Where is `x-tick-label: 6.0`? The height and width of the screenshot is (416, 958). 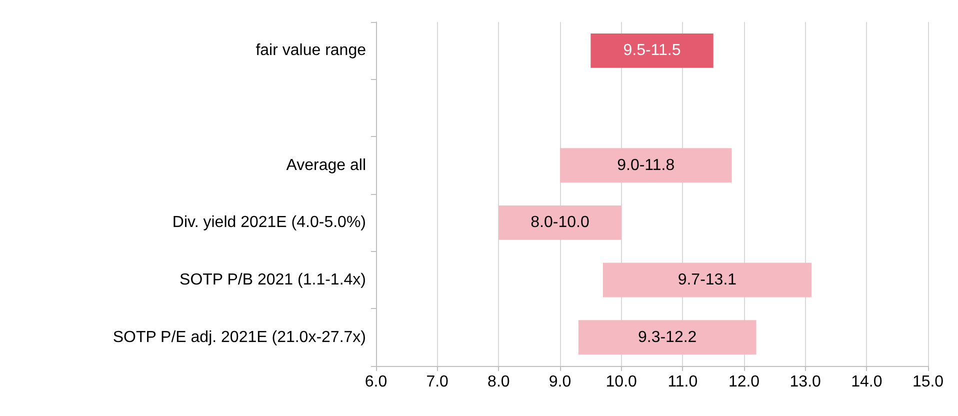 x-tick-label: 6.0 is located at coordinates (376, 382).